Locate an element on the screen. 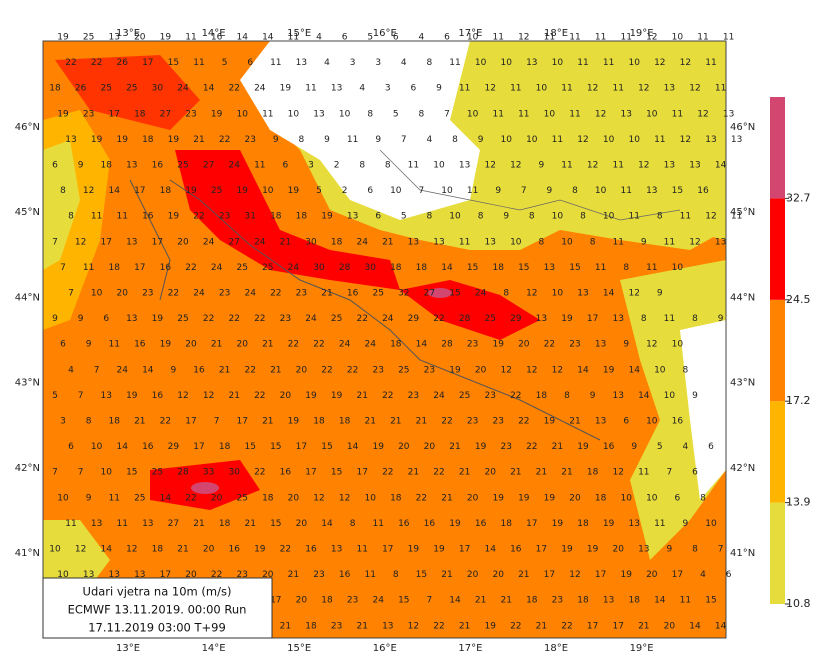 The width and height of the screenshot is (834, 672). lat-label-right: 46°N is located at coordinates (742, 127).